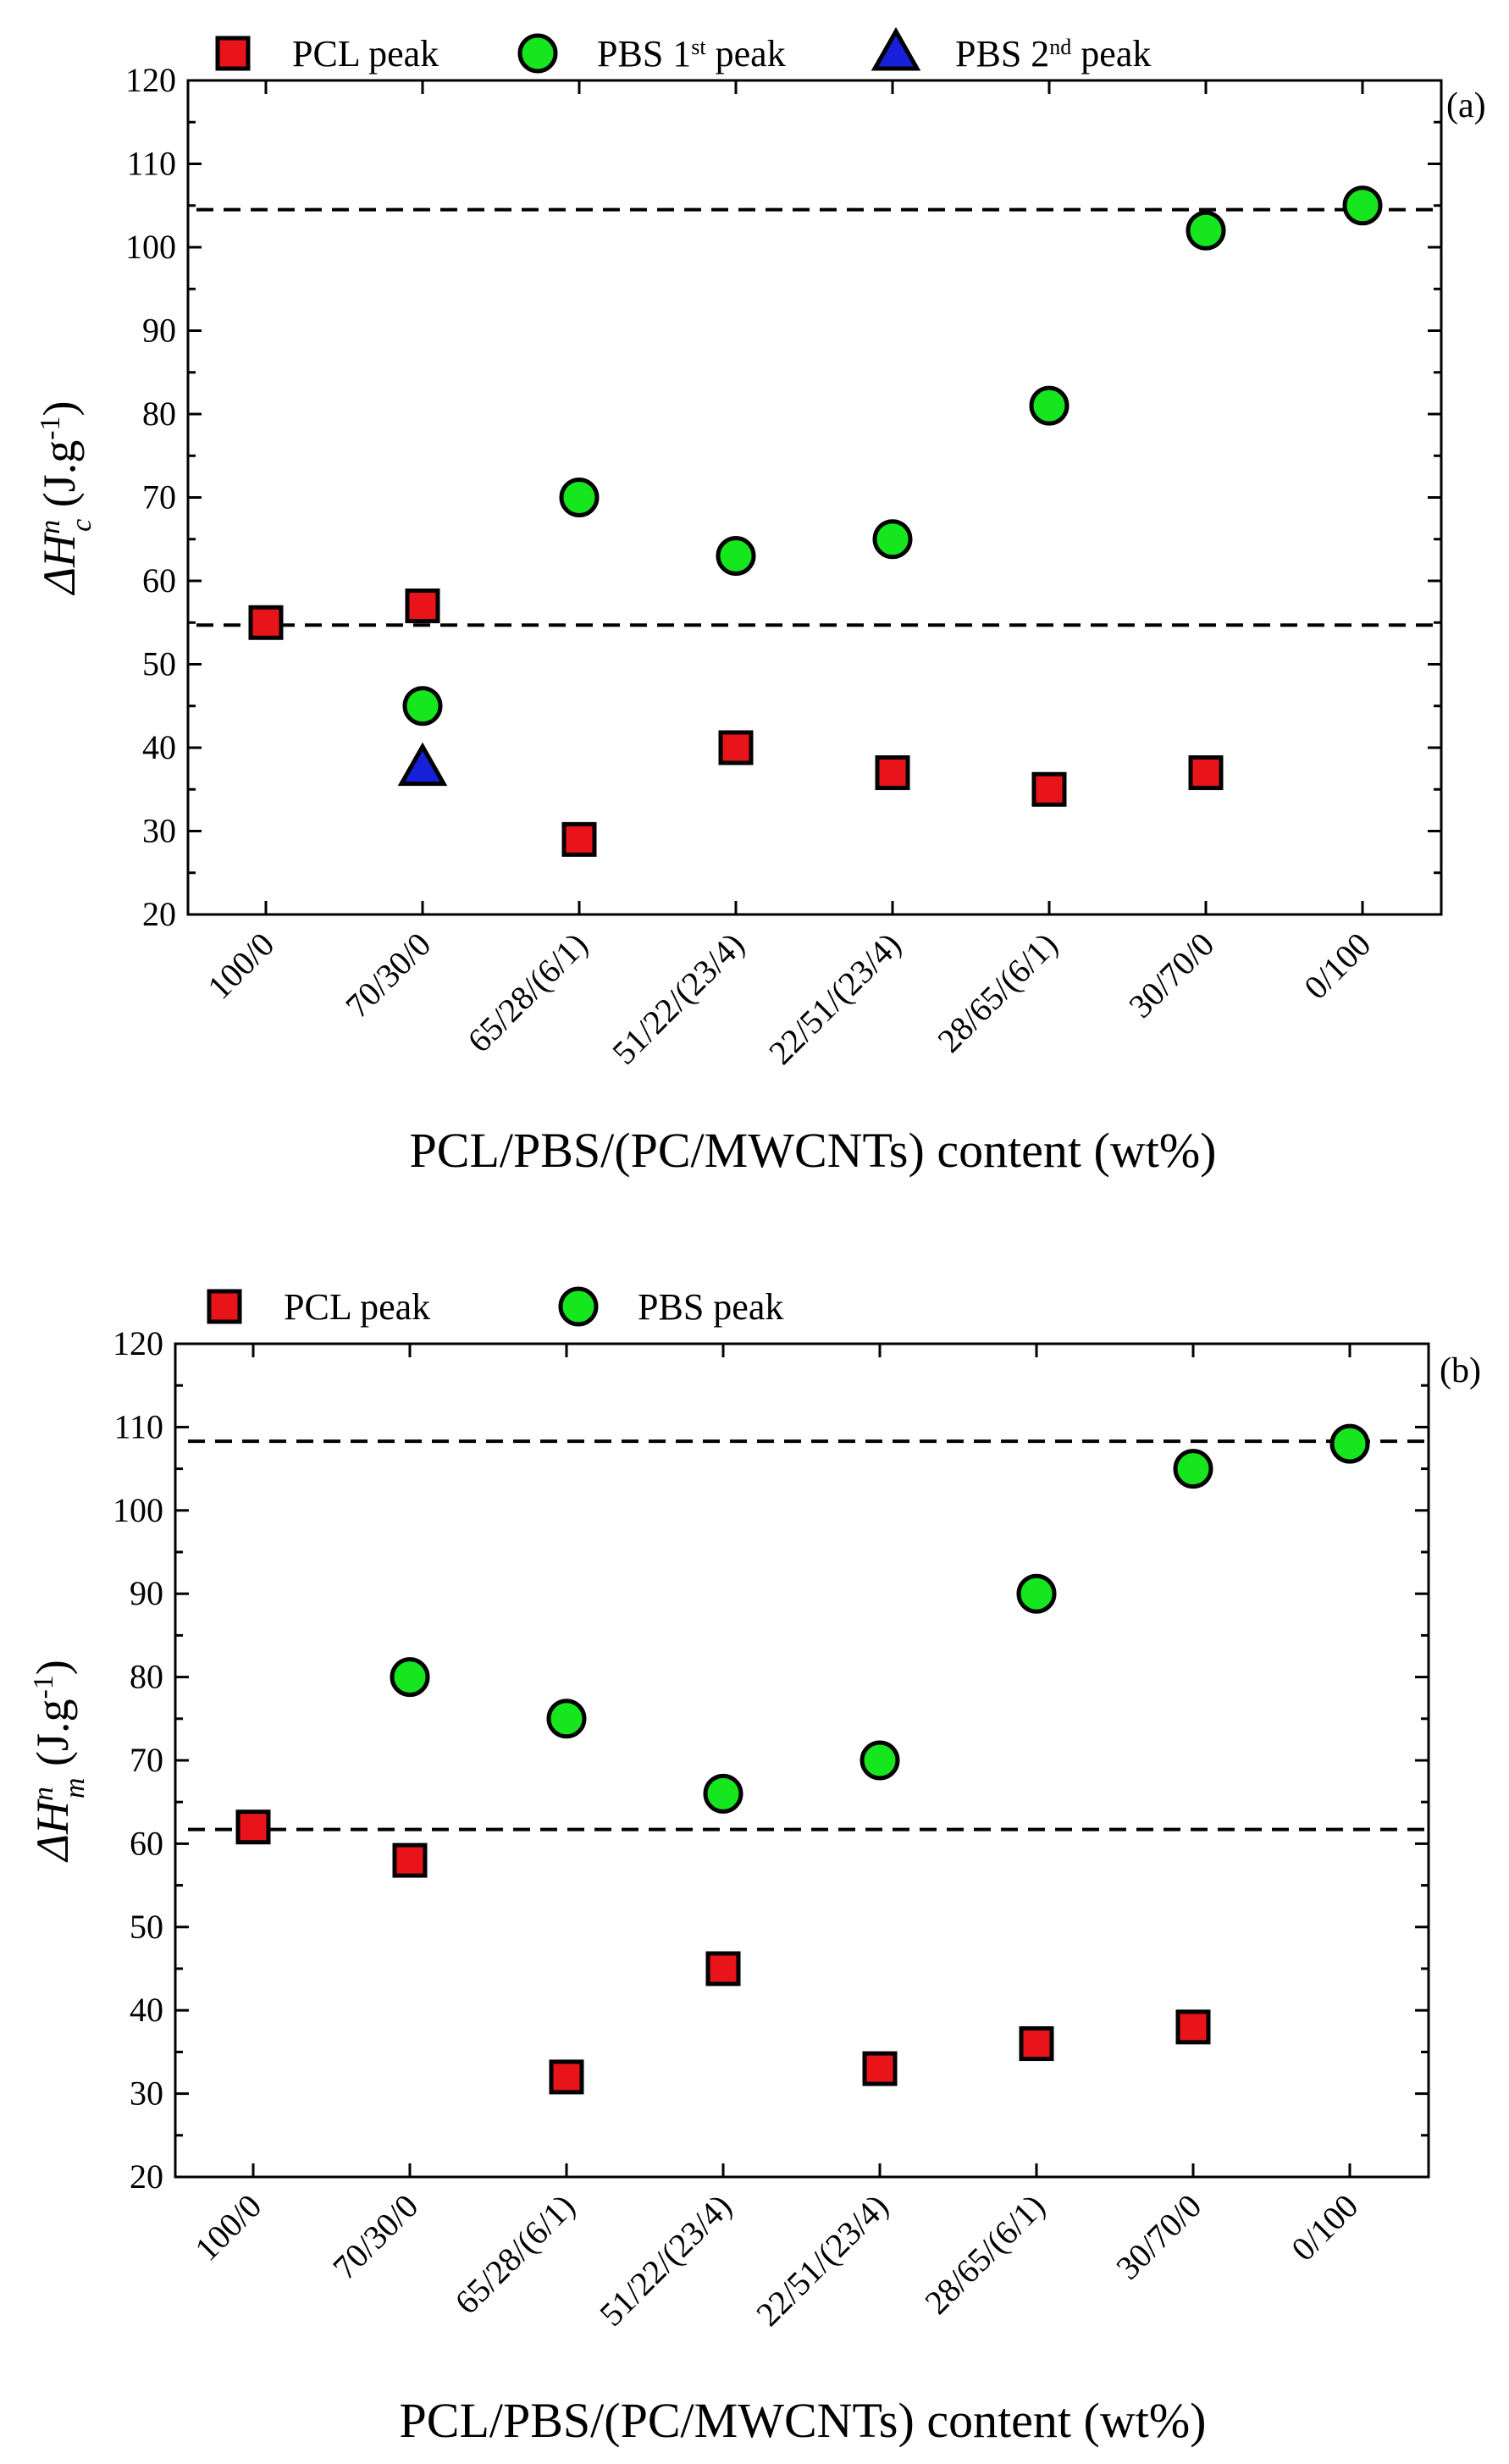  What do you see at coordinates (1460, 1370) in the screenshot?
I see `panel-label: (b)` at bounding box center [1460, 1370].